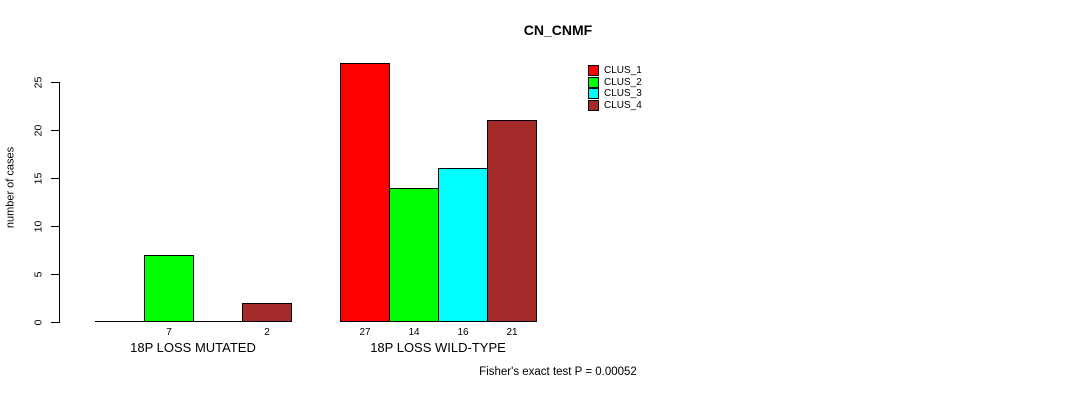 Image resolution: width=1090 pixels, height=400 pixels. What do you see at coordinates (558, 372) in the screenshot?
I see `fisher-test-annotation: Fisher's exact test P = 0.00052` at bounding box center [558, 372].